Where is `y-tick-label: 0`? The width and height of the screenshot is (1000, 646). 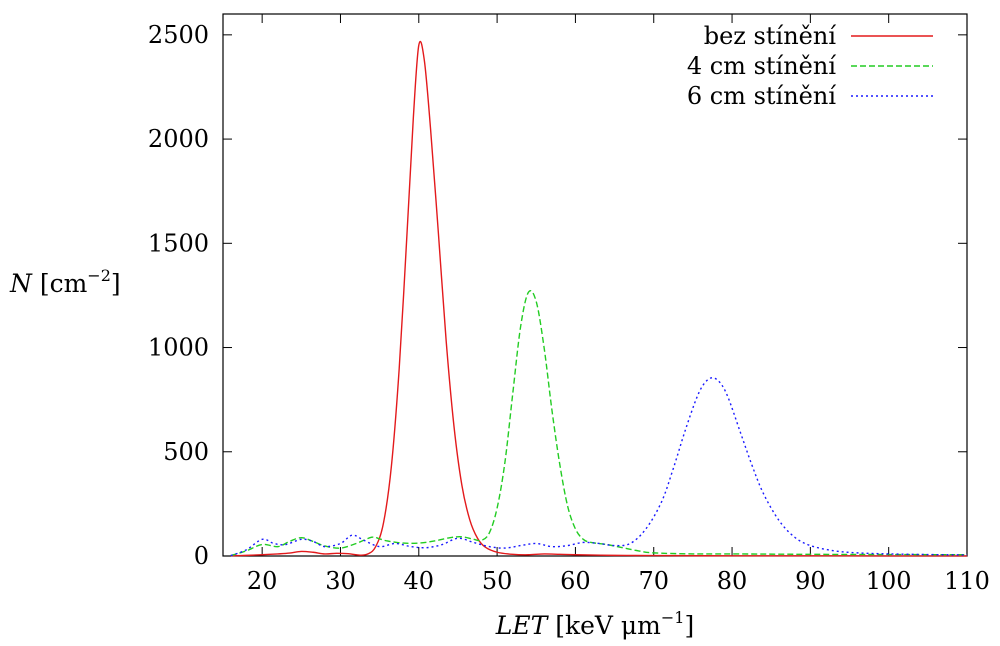 y-tick-label: 0 is located at coordinates (201, 556).